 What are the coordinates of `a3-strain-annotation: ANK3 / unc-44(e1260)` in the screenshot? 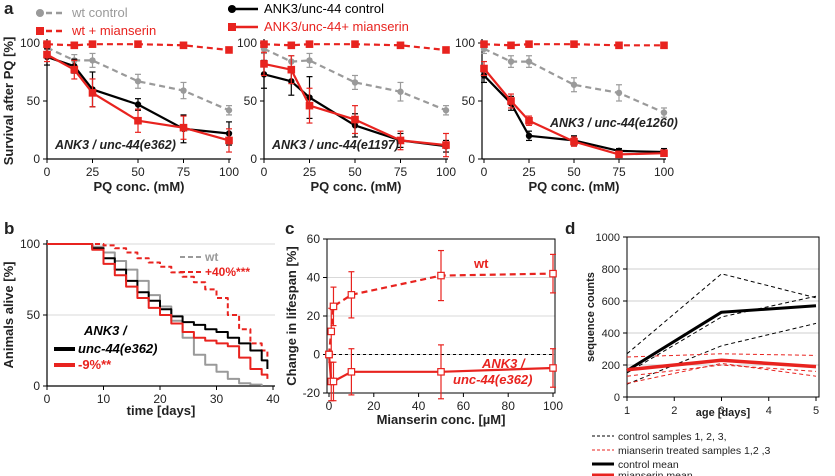 It's located at (613, 123).